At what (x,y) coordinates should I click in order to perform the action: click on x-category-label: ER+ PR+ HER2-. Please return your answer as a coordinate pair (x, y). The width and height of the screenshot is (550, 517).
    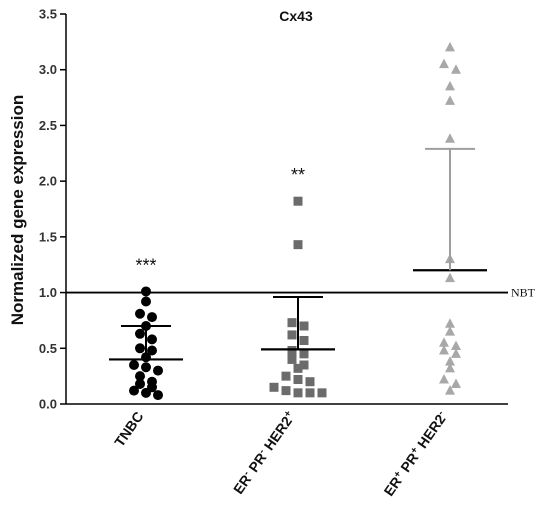
    Looking at the image, I should click on (415, 453).